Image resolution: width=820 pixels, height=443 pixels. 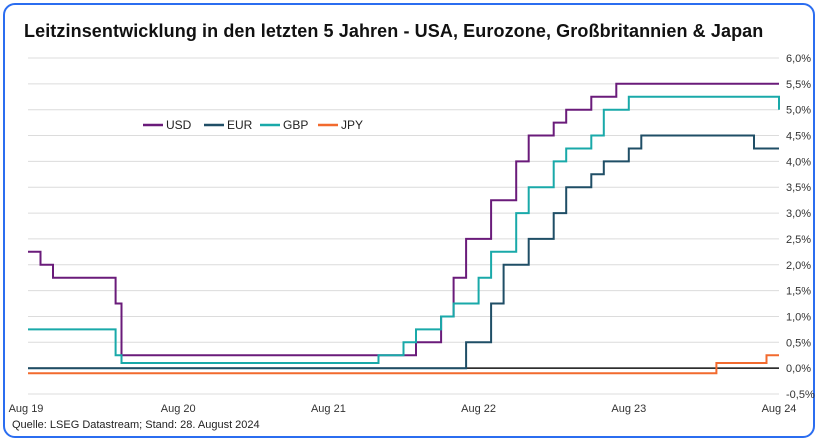 What do you see at coordinates (798, 162) in the screenshot?
I see `y-tick-label: 4,0%` at bounding box center [798, 162].